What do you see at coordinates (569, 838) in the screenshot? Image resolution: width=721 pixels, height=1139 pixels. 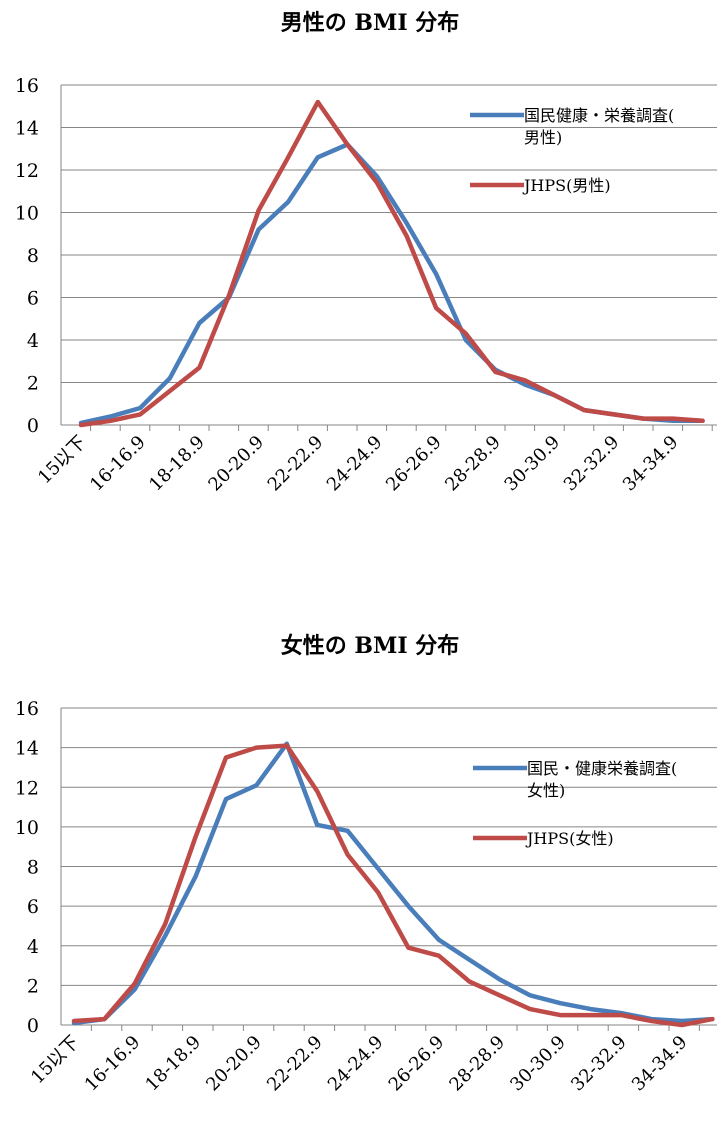 I see `legend-label: JHPS(女性)` at bounding box center [569, 838].